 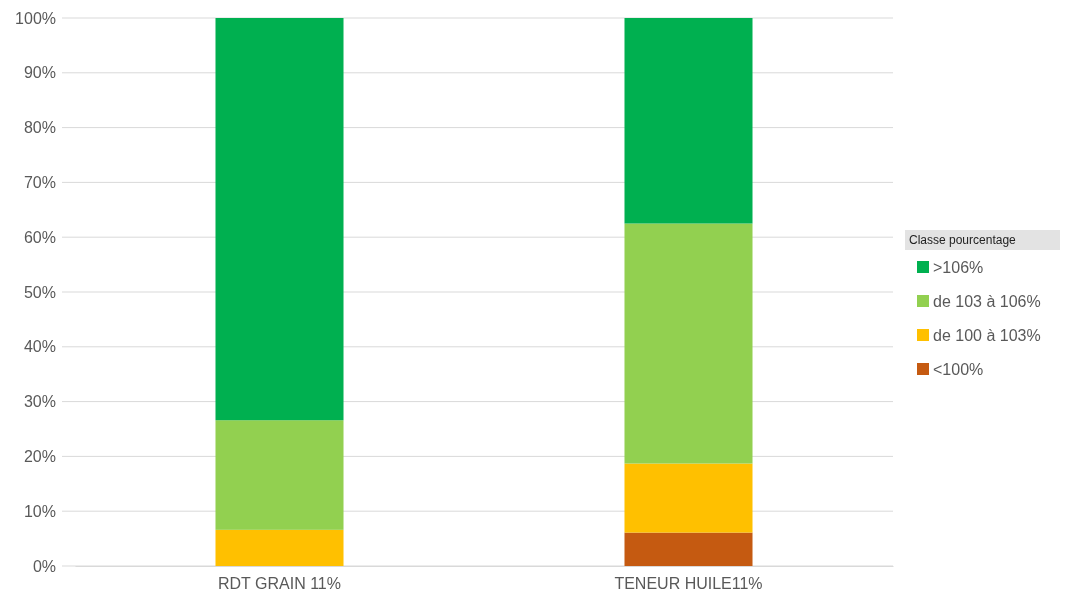 What do you see at coordinates (39, 183) in the screenshot?
I see `y-tick-label: 70%` at bounding box center [39, 183].